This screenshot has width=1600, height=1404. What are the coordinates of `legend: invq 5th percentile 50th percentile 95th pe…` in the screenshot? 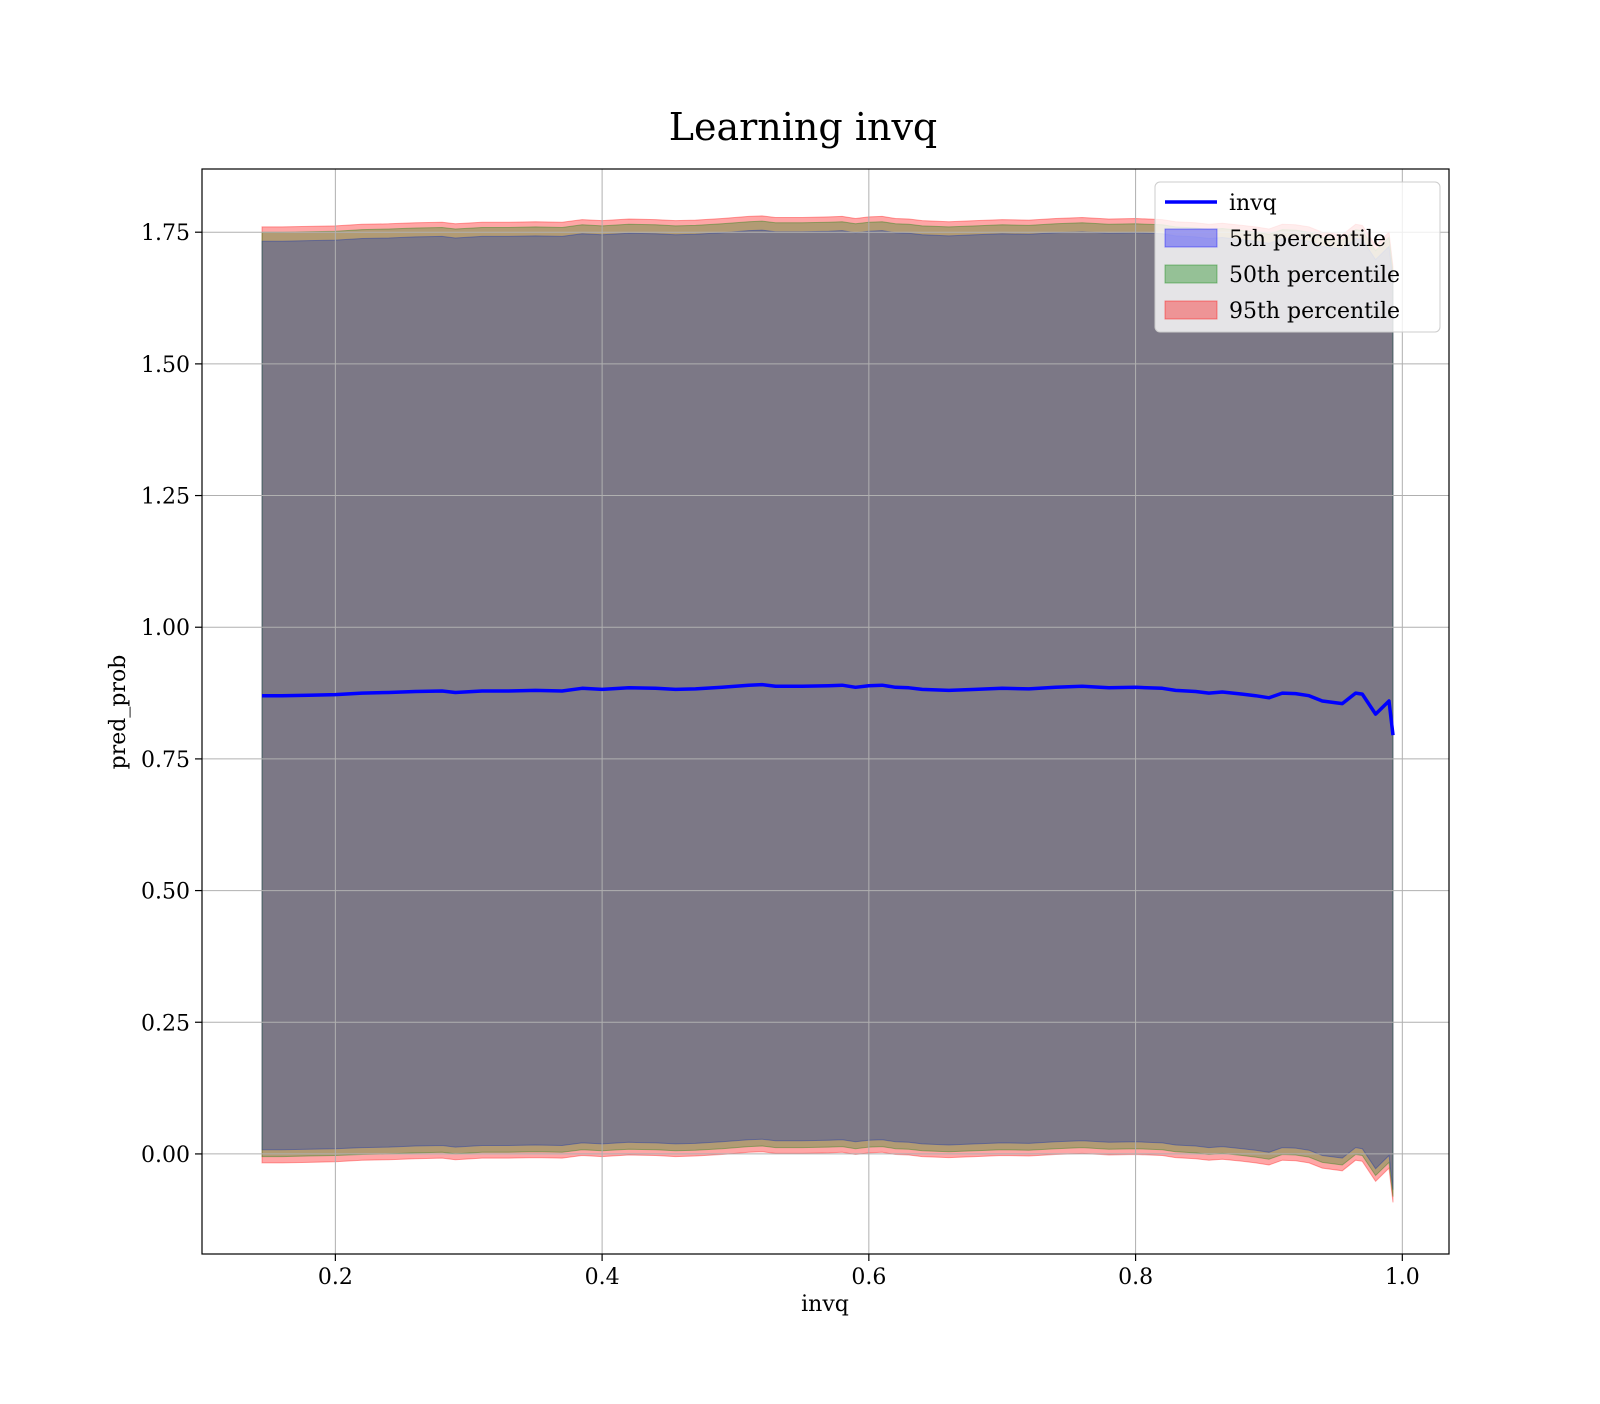 It's located at (1297, 257).